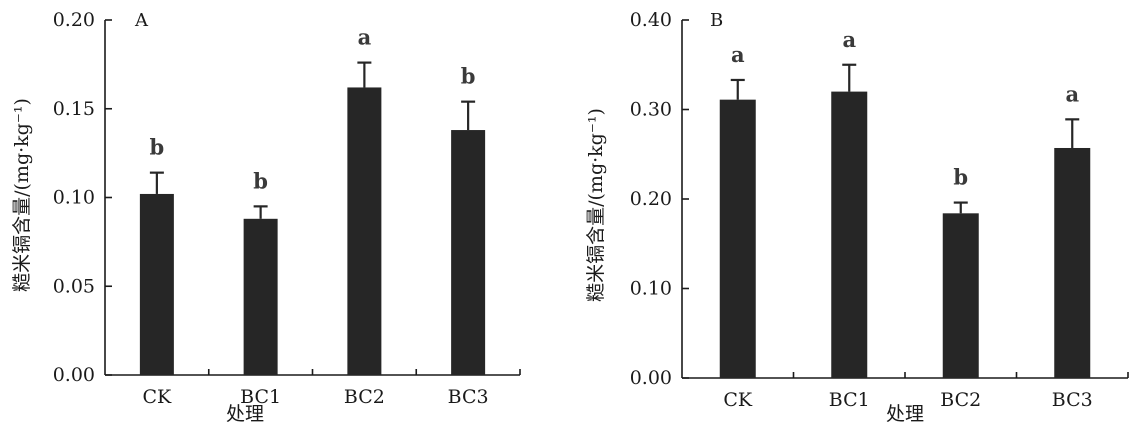 The image size is (1140, 432). What do you see at coordinates (468, 252) in the screenshot?
I see `panel-a-bar-bc3` at bounding box center [468, 252].